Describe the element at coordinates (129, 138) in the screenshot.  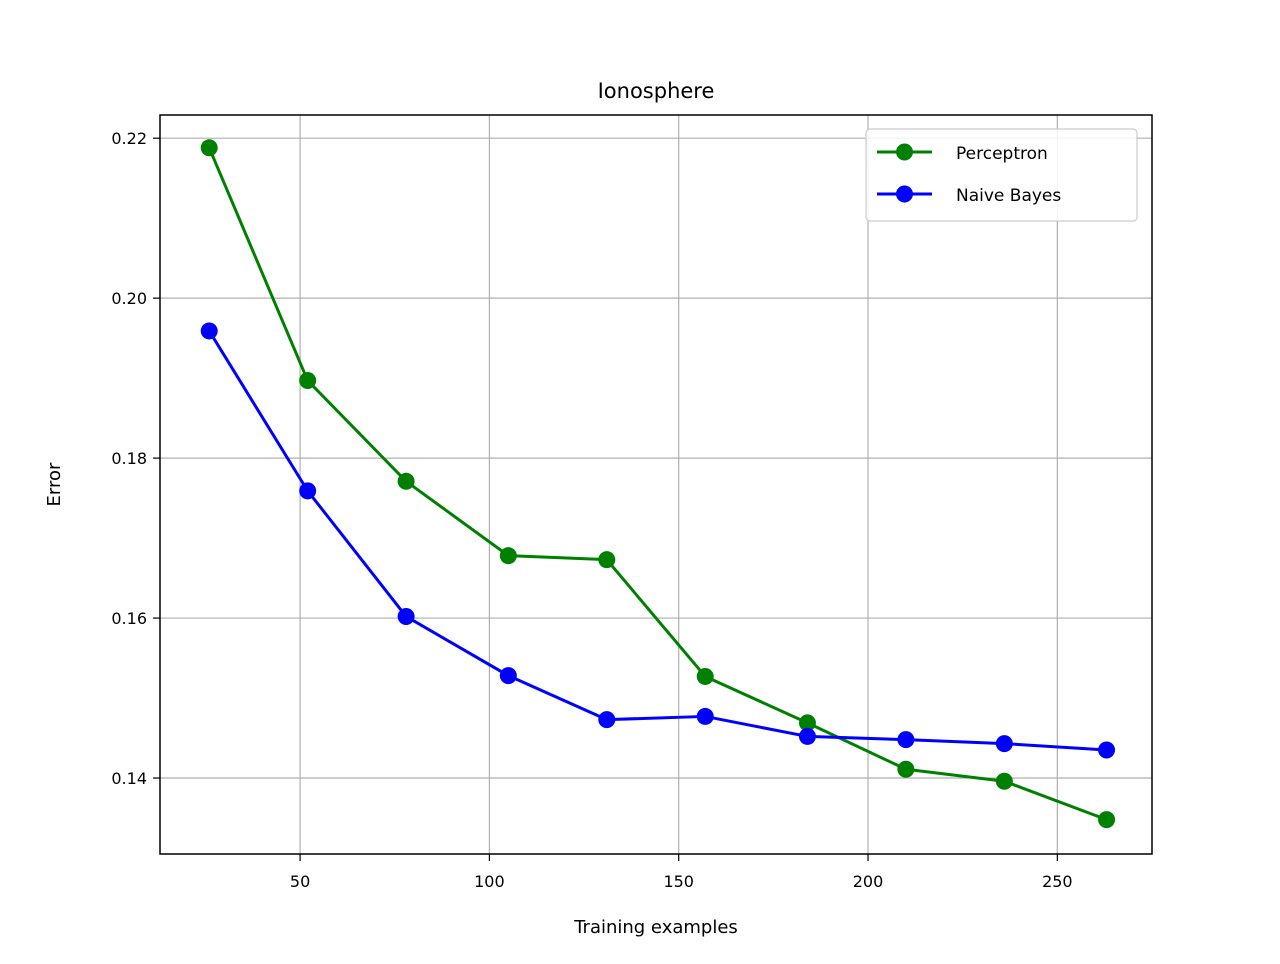
I see `y-tick-label: 0.22` at that location.